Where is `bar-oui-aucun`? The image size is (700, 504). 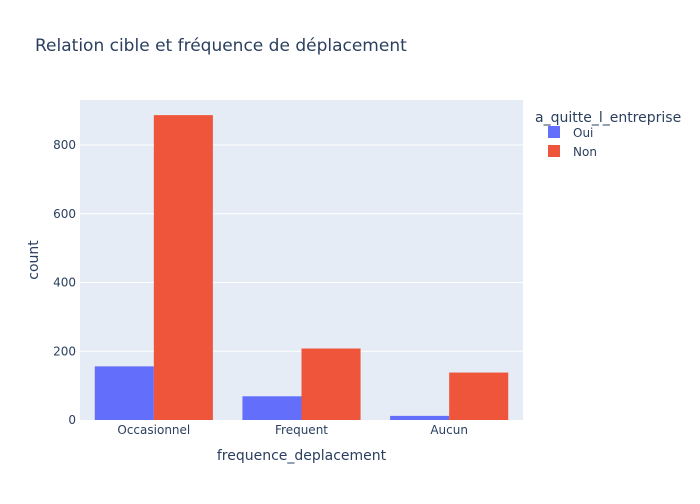
bar-oui-aucun is located at coordinates (420, 417).